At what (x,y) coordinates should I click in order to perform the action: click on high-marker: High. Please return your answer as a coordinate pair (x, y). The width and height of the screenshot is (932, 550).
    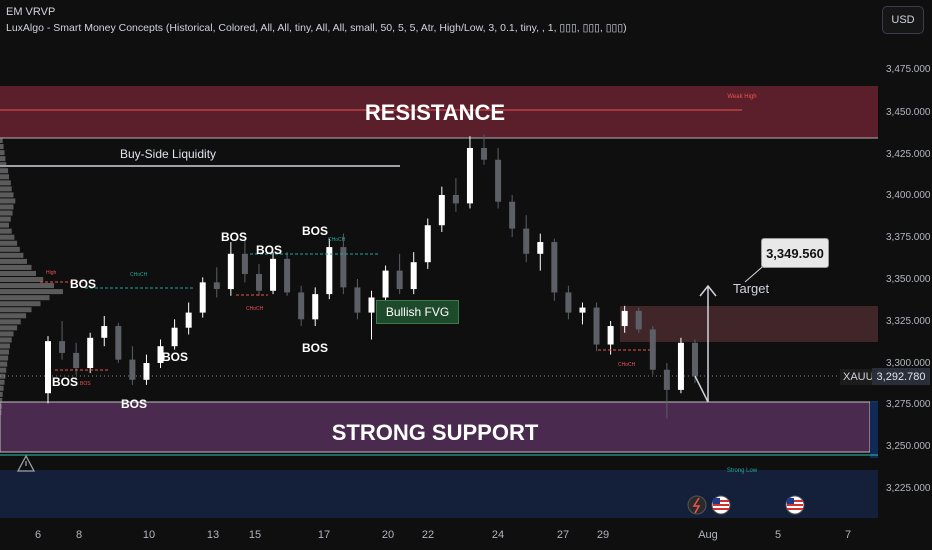
    Looking at the image, I should click on (51, 273).